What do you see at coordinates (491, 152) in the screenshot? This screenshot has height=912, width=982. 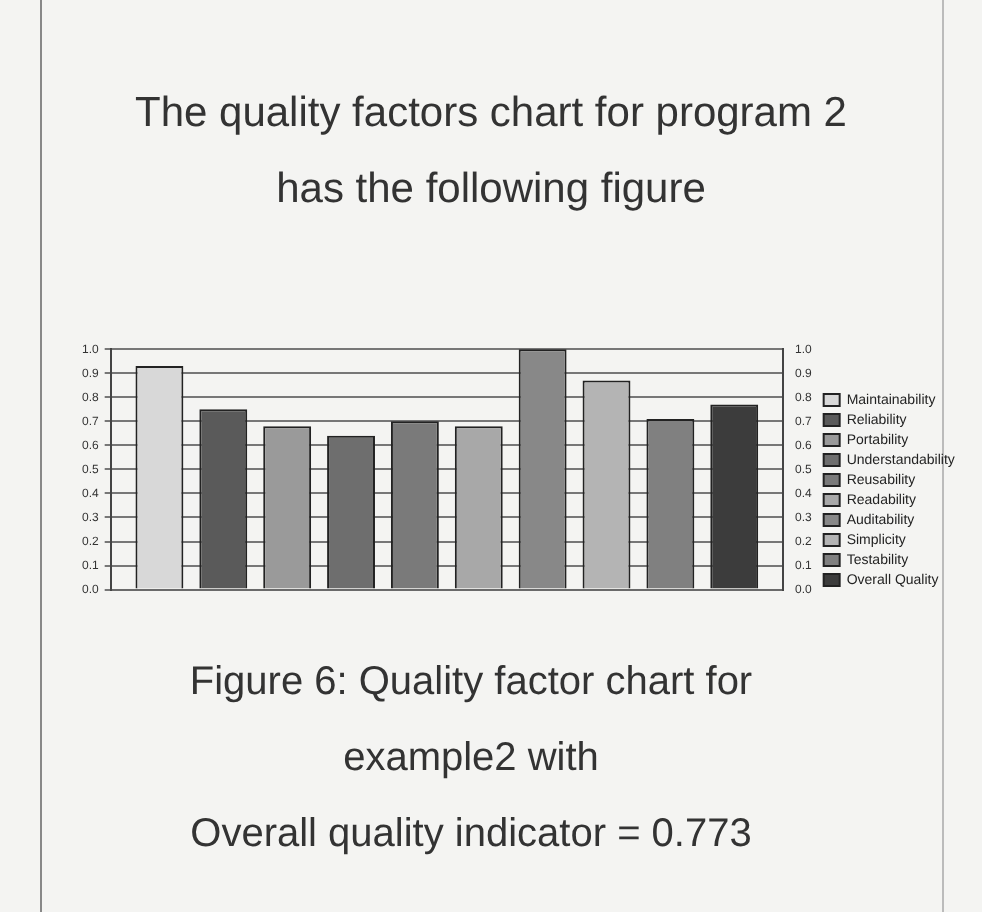 I see `chart-title: The quality factors chart for program 2 has the following figure` at bounding box center [491, 152].